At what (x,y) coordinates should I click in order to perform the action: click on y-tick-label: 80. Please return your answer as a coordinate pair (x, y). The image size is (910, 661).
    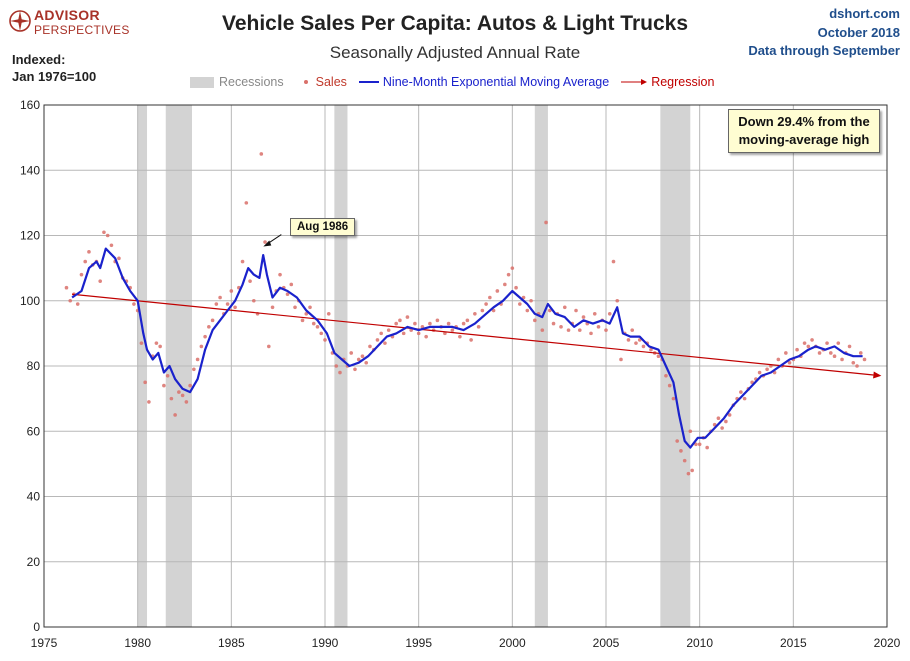
    Looking at the image, I should click on (34, 366).